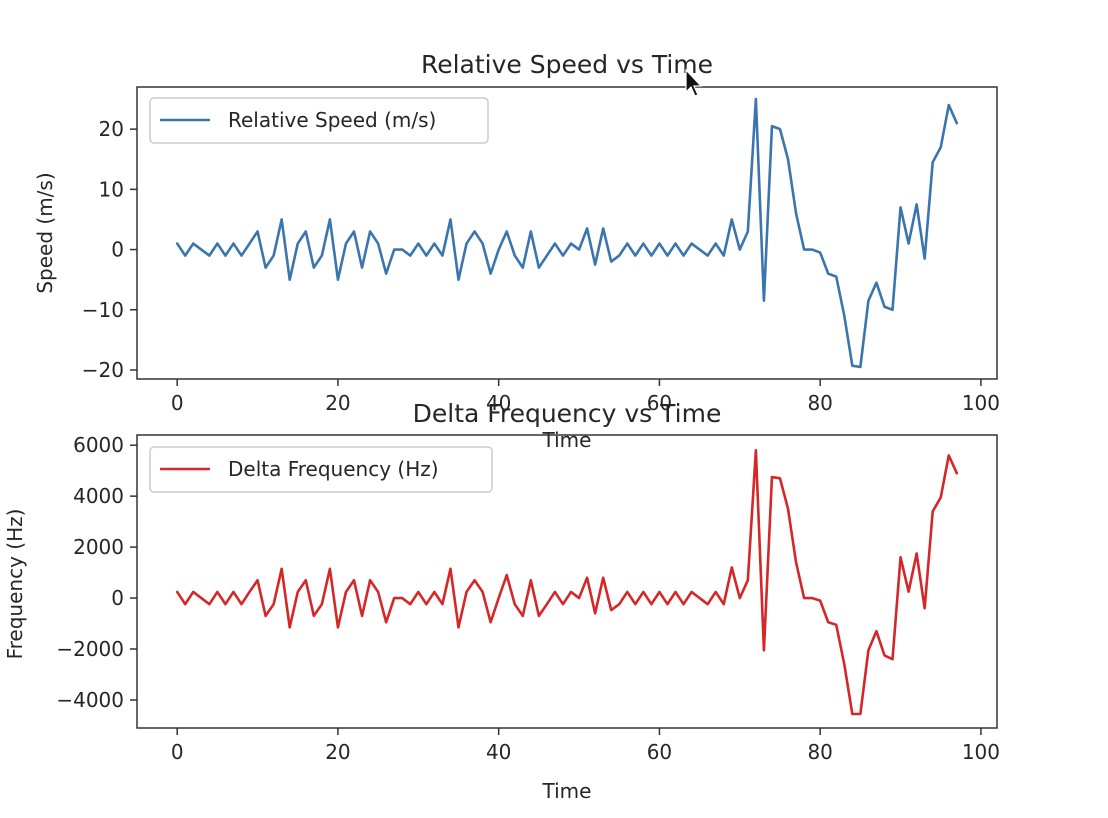  Describe the element at coordinates (109, 249) in the screenshot. I see `speed-y-ticks: −20 −10 0 10 20` at that location.